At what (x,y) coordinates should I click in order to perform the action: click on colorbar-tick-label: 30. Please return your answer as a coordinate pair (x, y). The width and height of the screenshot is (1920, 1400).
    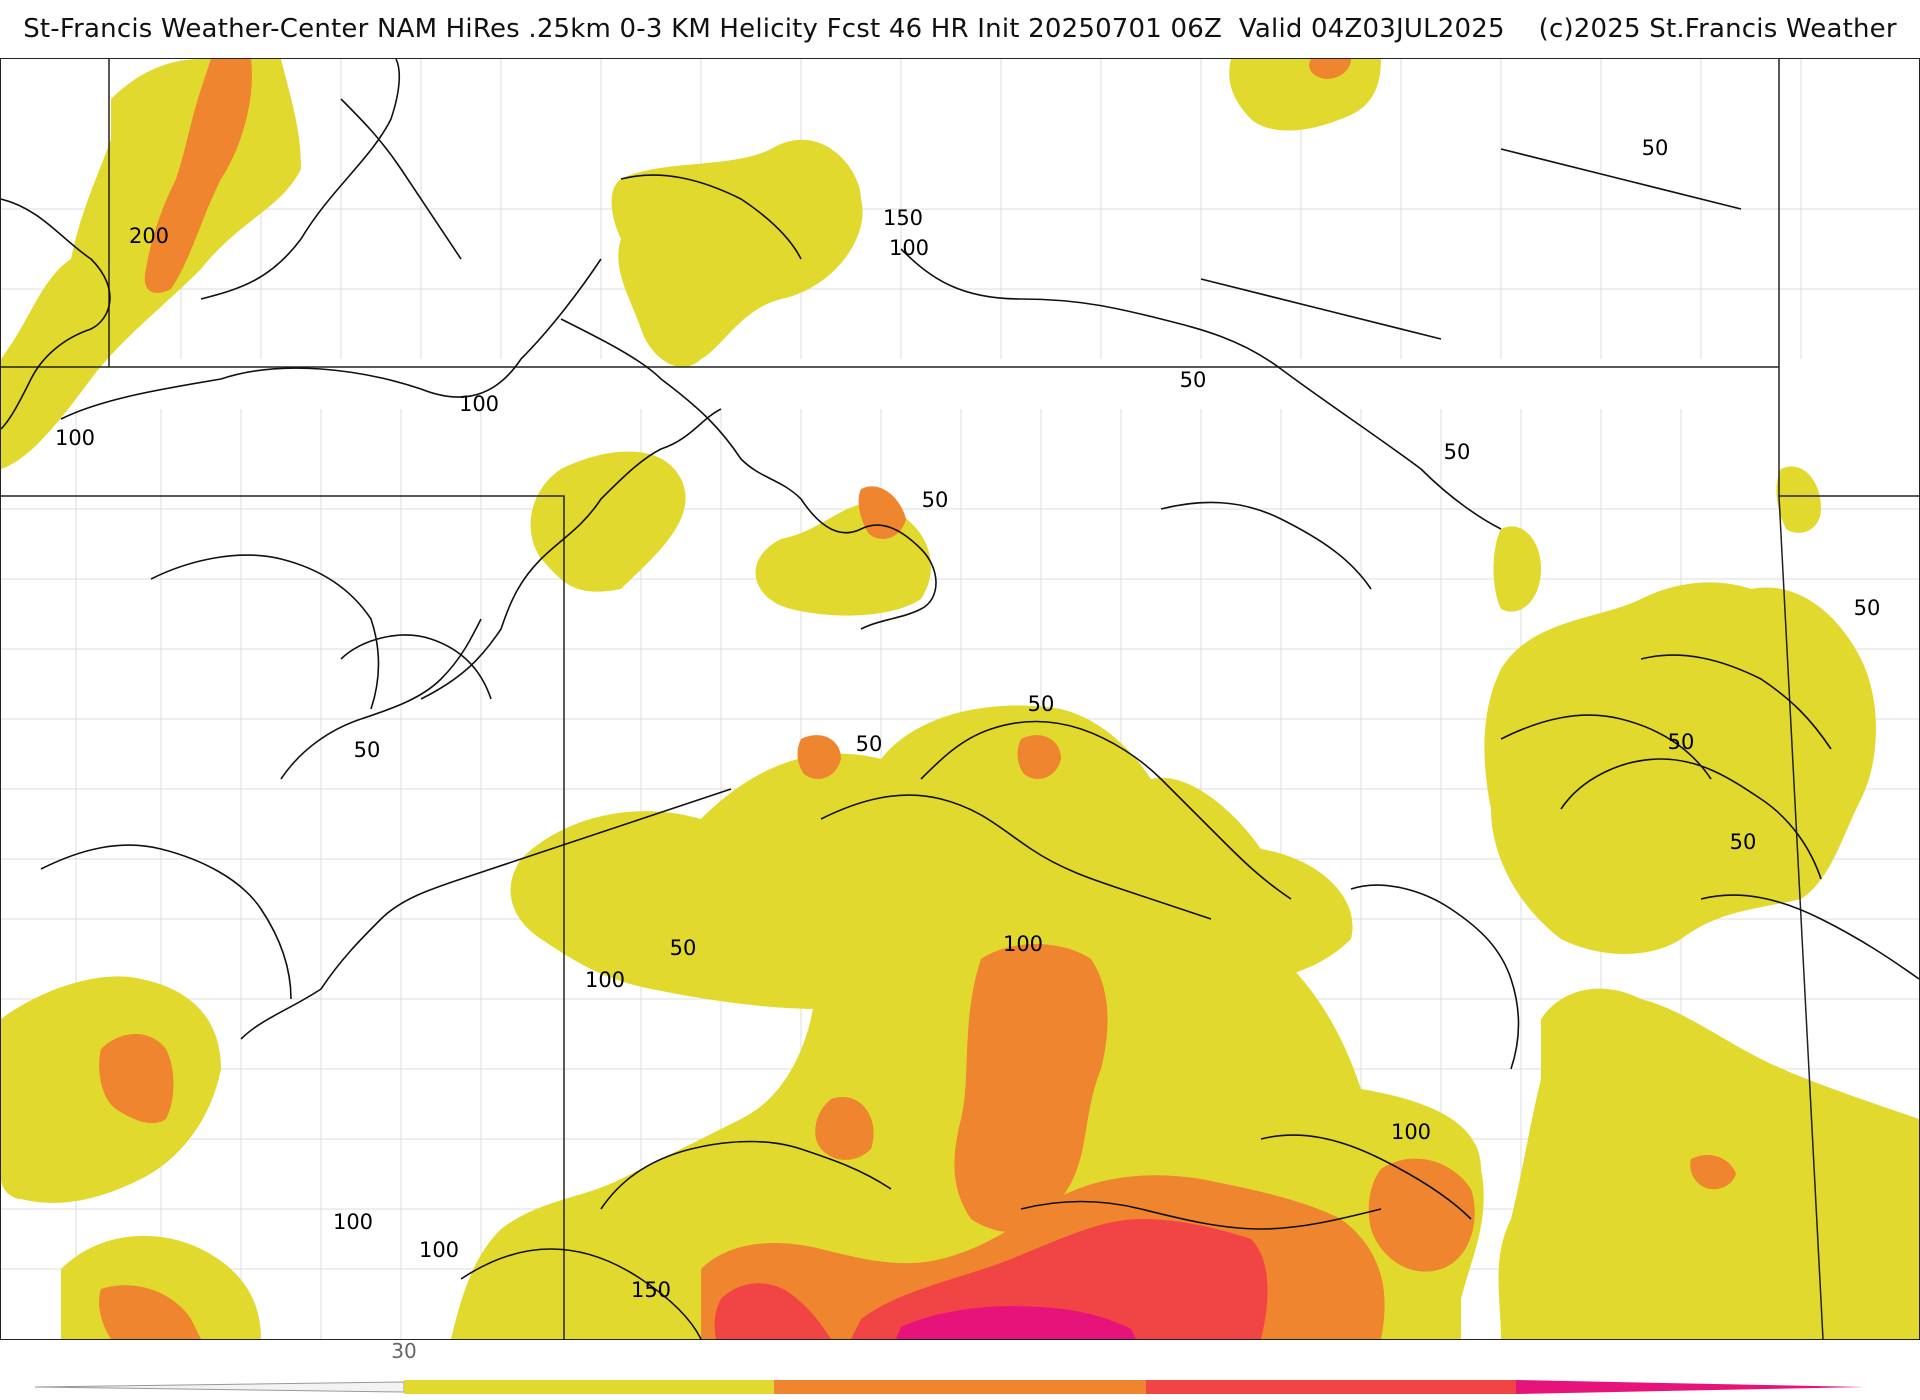
    Looking at the image, I should click on (403, 1351).